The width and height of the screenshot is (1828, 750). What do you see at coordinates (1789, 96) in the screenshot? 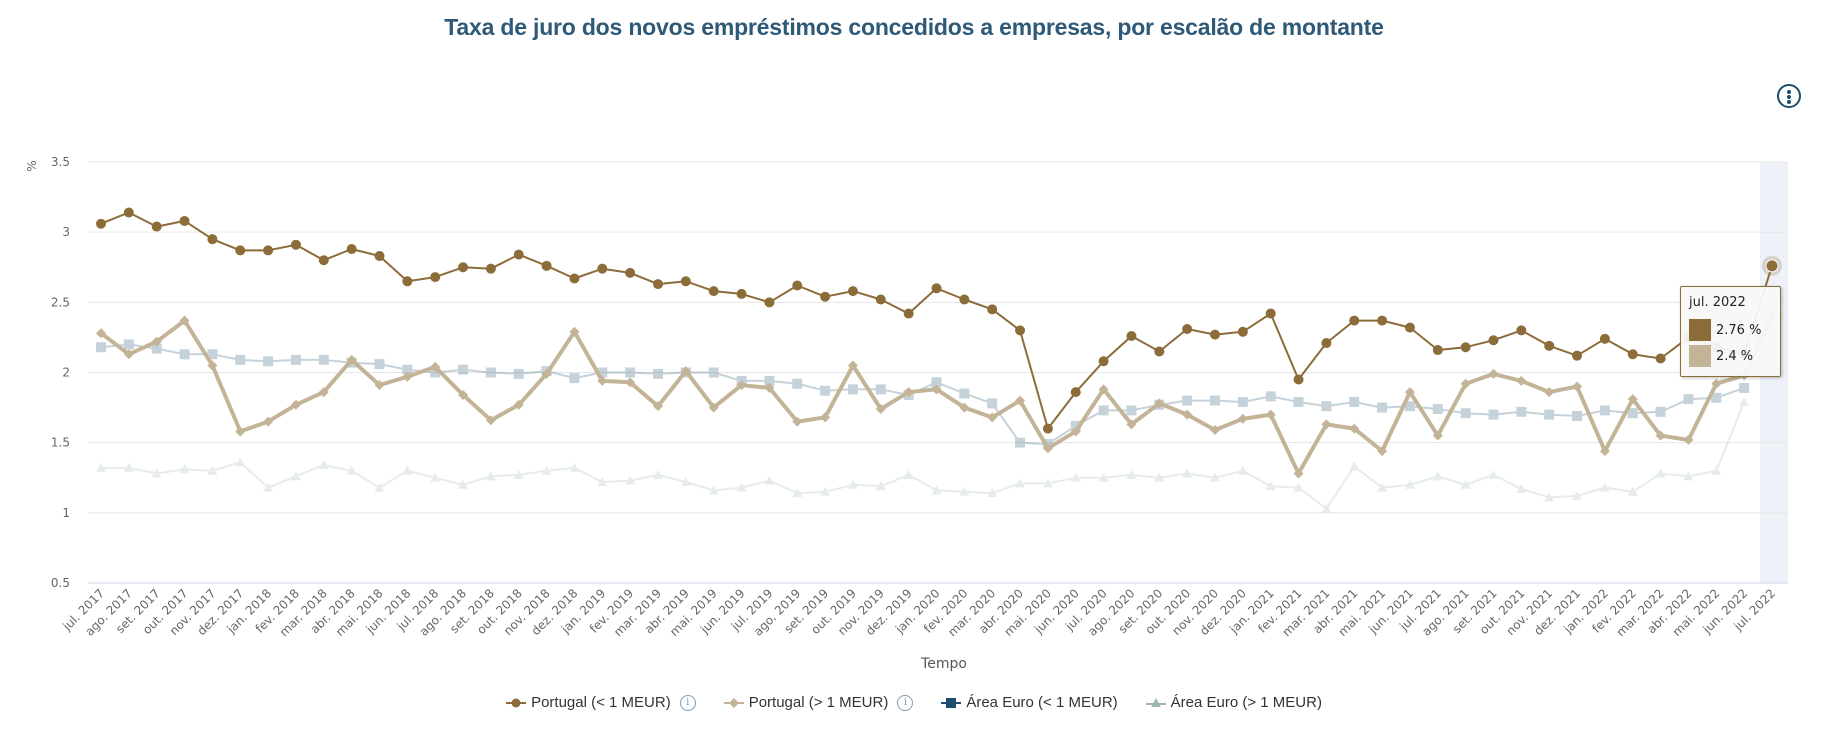
I see `more-options-button` at bounding box center [1789, 96].